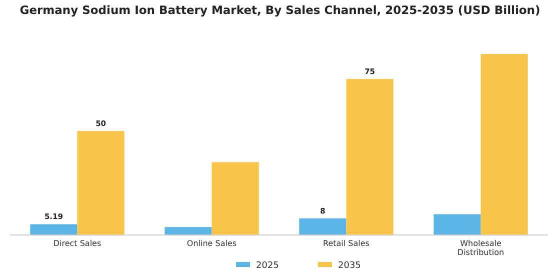 The width and height of the screenshot is (560, 280). I want to click on x-tick-label: Wholesale Distribution, so click(480, 248).